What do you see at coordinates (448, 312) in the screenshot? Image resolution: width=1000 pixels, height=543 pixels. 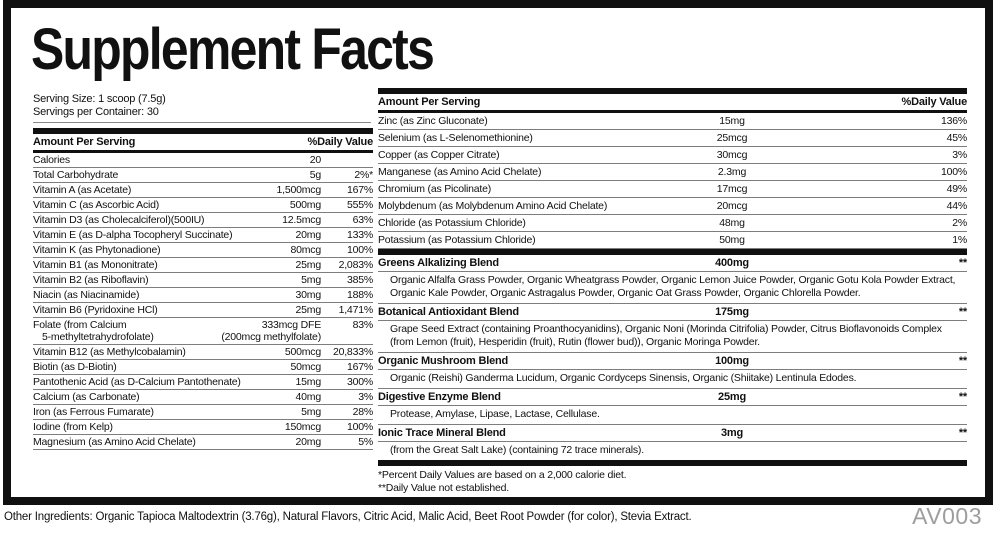 I see `blend-name: Botanical Antioxidant Blend` at bounding box center [448, 312].